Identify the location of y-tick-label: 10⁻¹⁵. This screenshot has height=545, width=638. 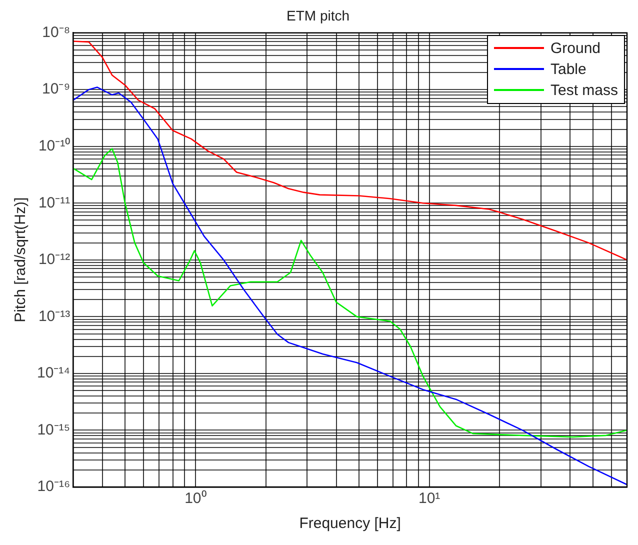
(53, 429).